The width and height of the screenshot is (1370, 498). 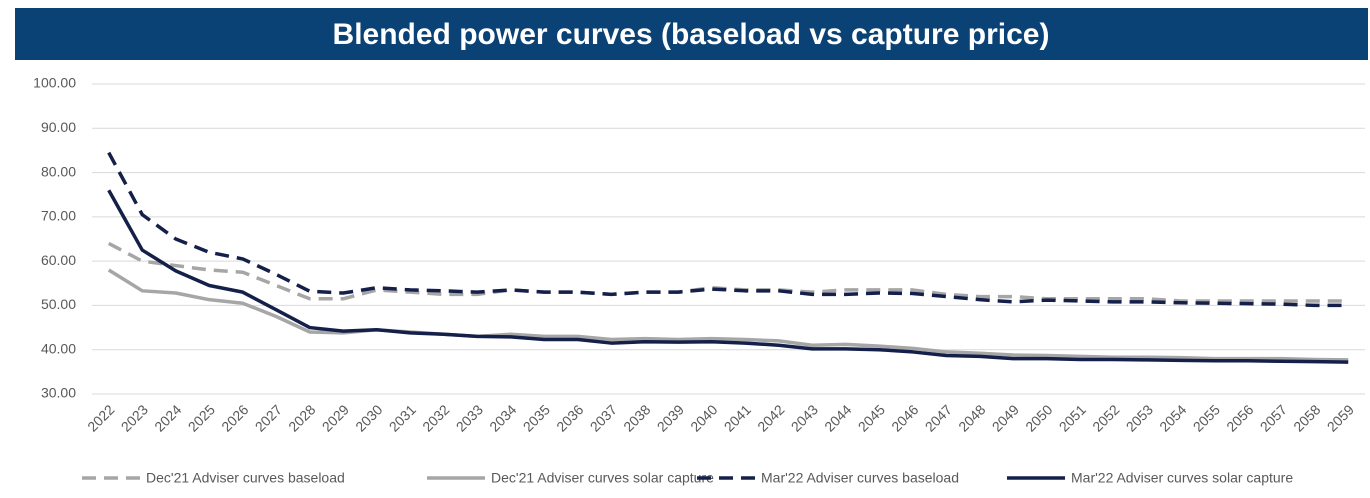 I want to click on x-tick-label: 2046, so click(x=904, y=417).